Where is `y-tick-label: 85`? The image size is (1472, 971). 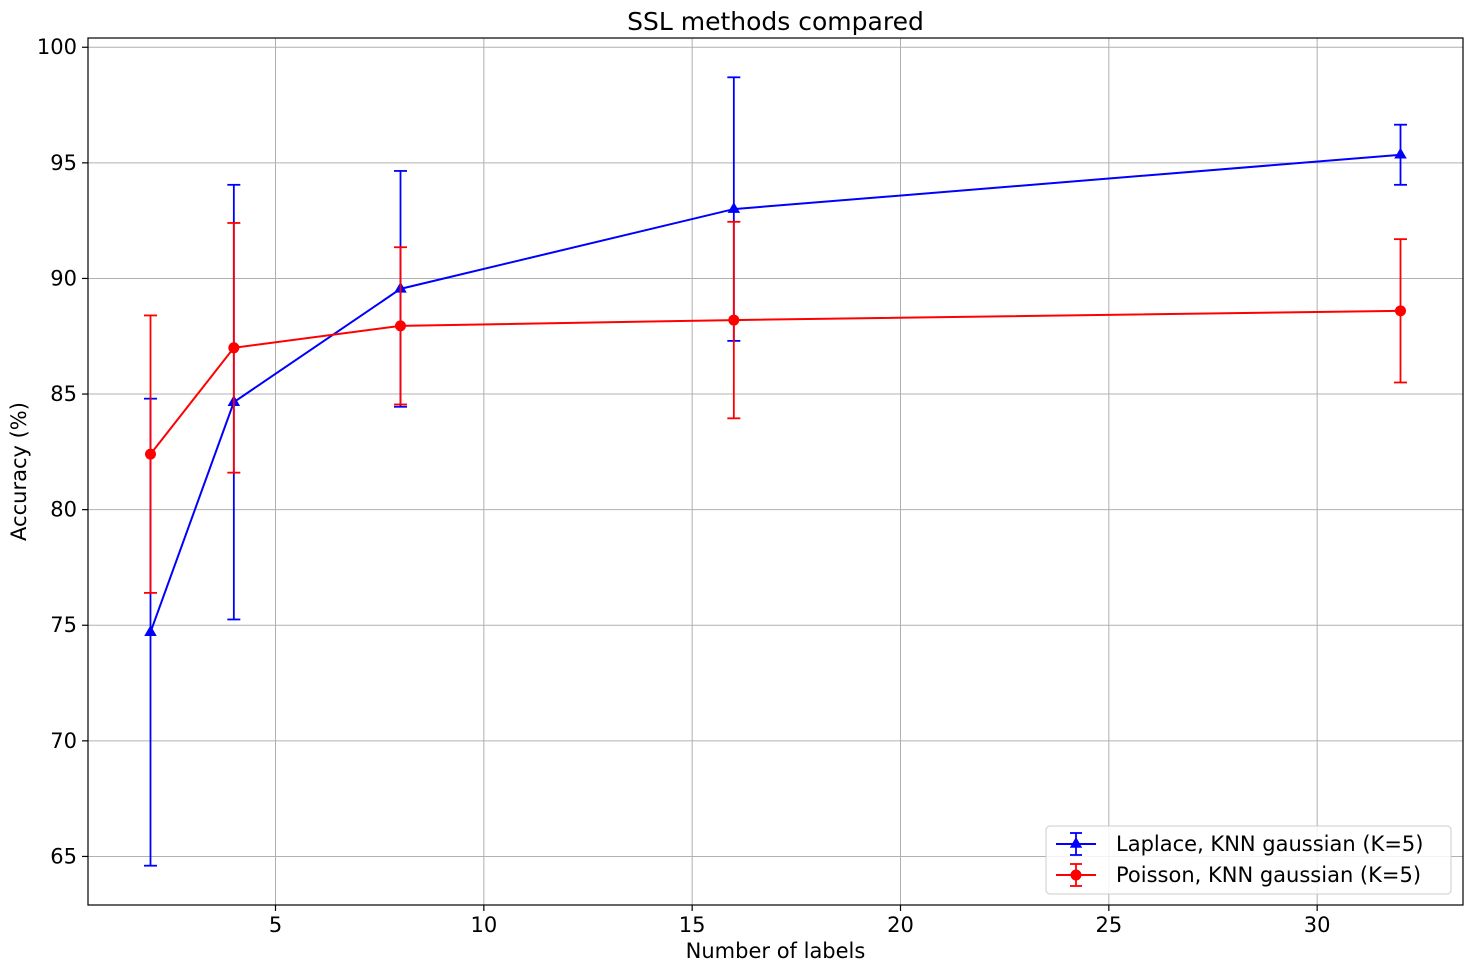
y-tick-label: 85 is located at coordinates (63, 394).